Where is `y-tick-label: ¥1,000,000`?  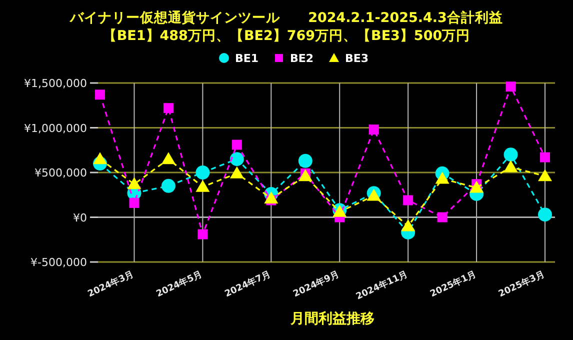
y-tick-label: ¥1,000,000 is located at coordinates (55, 128).